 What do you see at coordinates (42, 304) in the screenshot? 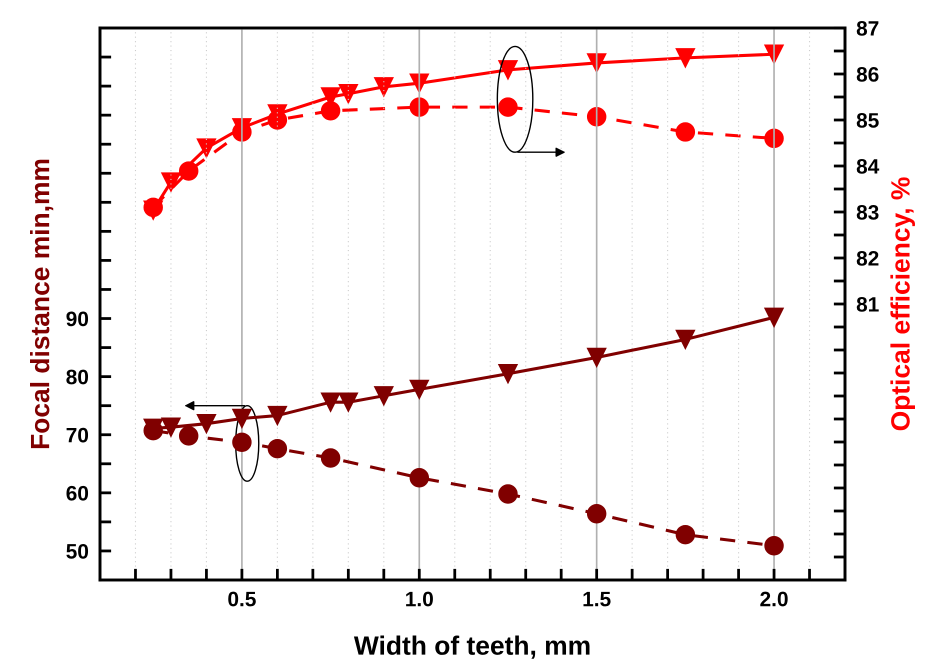
I see `y-axis-title: Focal distance min,mm` at bounding box center [42, 304].